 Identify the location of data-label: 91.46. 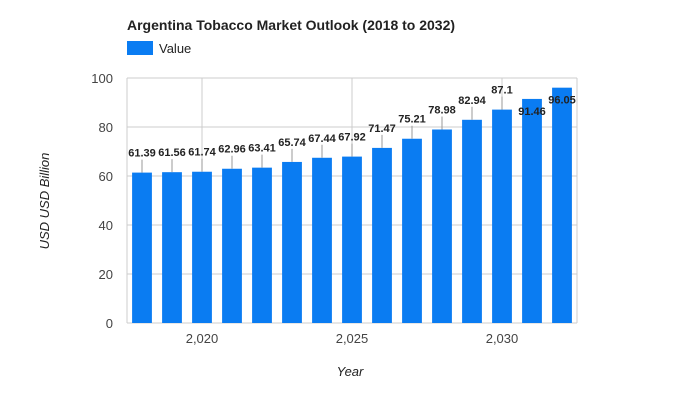
(532, 112).